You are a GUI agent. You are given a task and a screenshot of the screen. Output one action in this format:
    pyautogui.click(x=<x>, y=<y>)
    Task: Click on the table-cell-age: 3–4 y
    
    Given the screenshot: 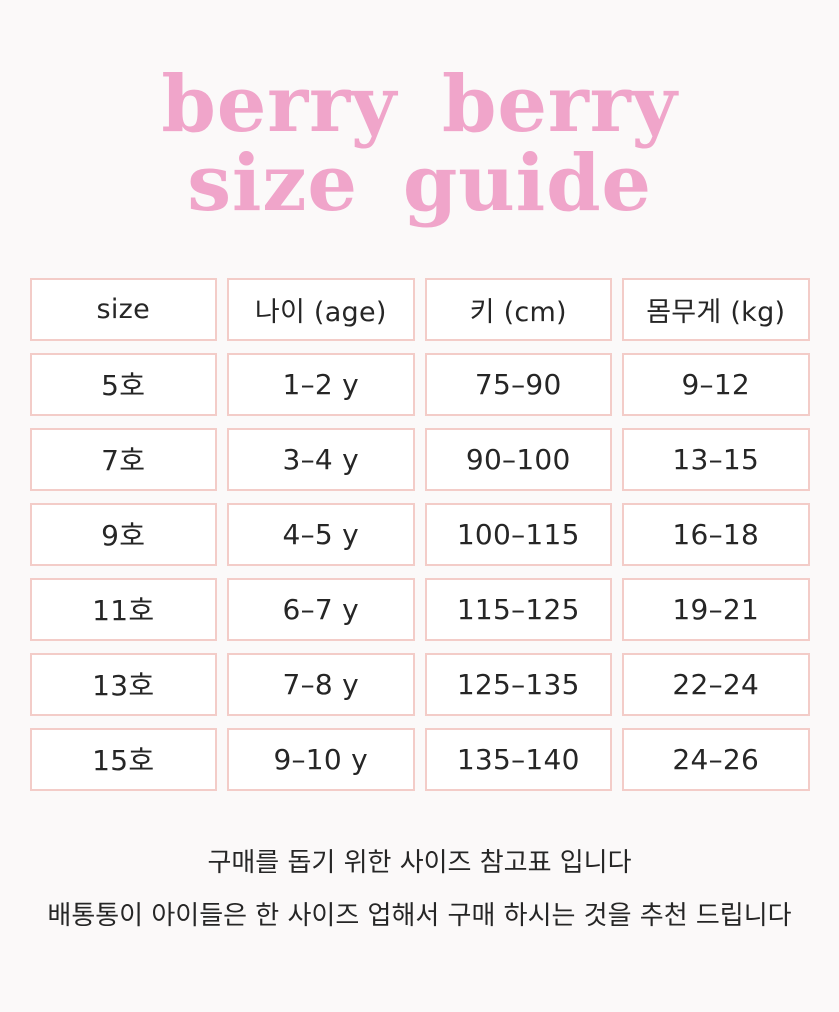 What is the action you would take?
    pyautogui.click(x=321, y=459)
    